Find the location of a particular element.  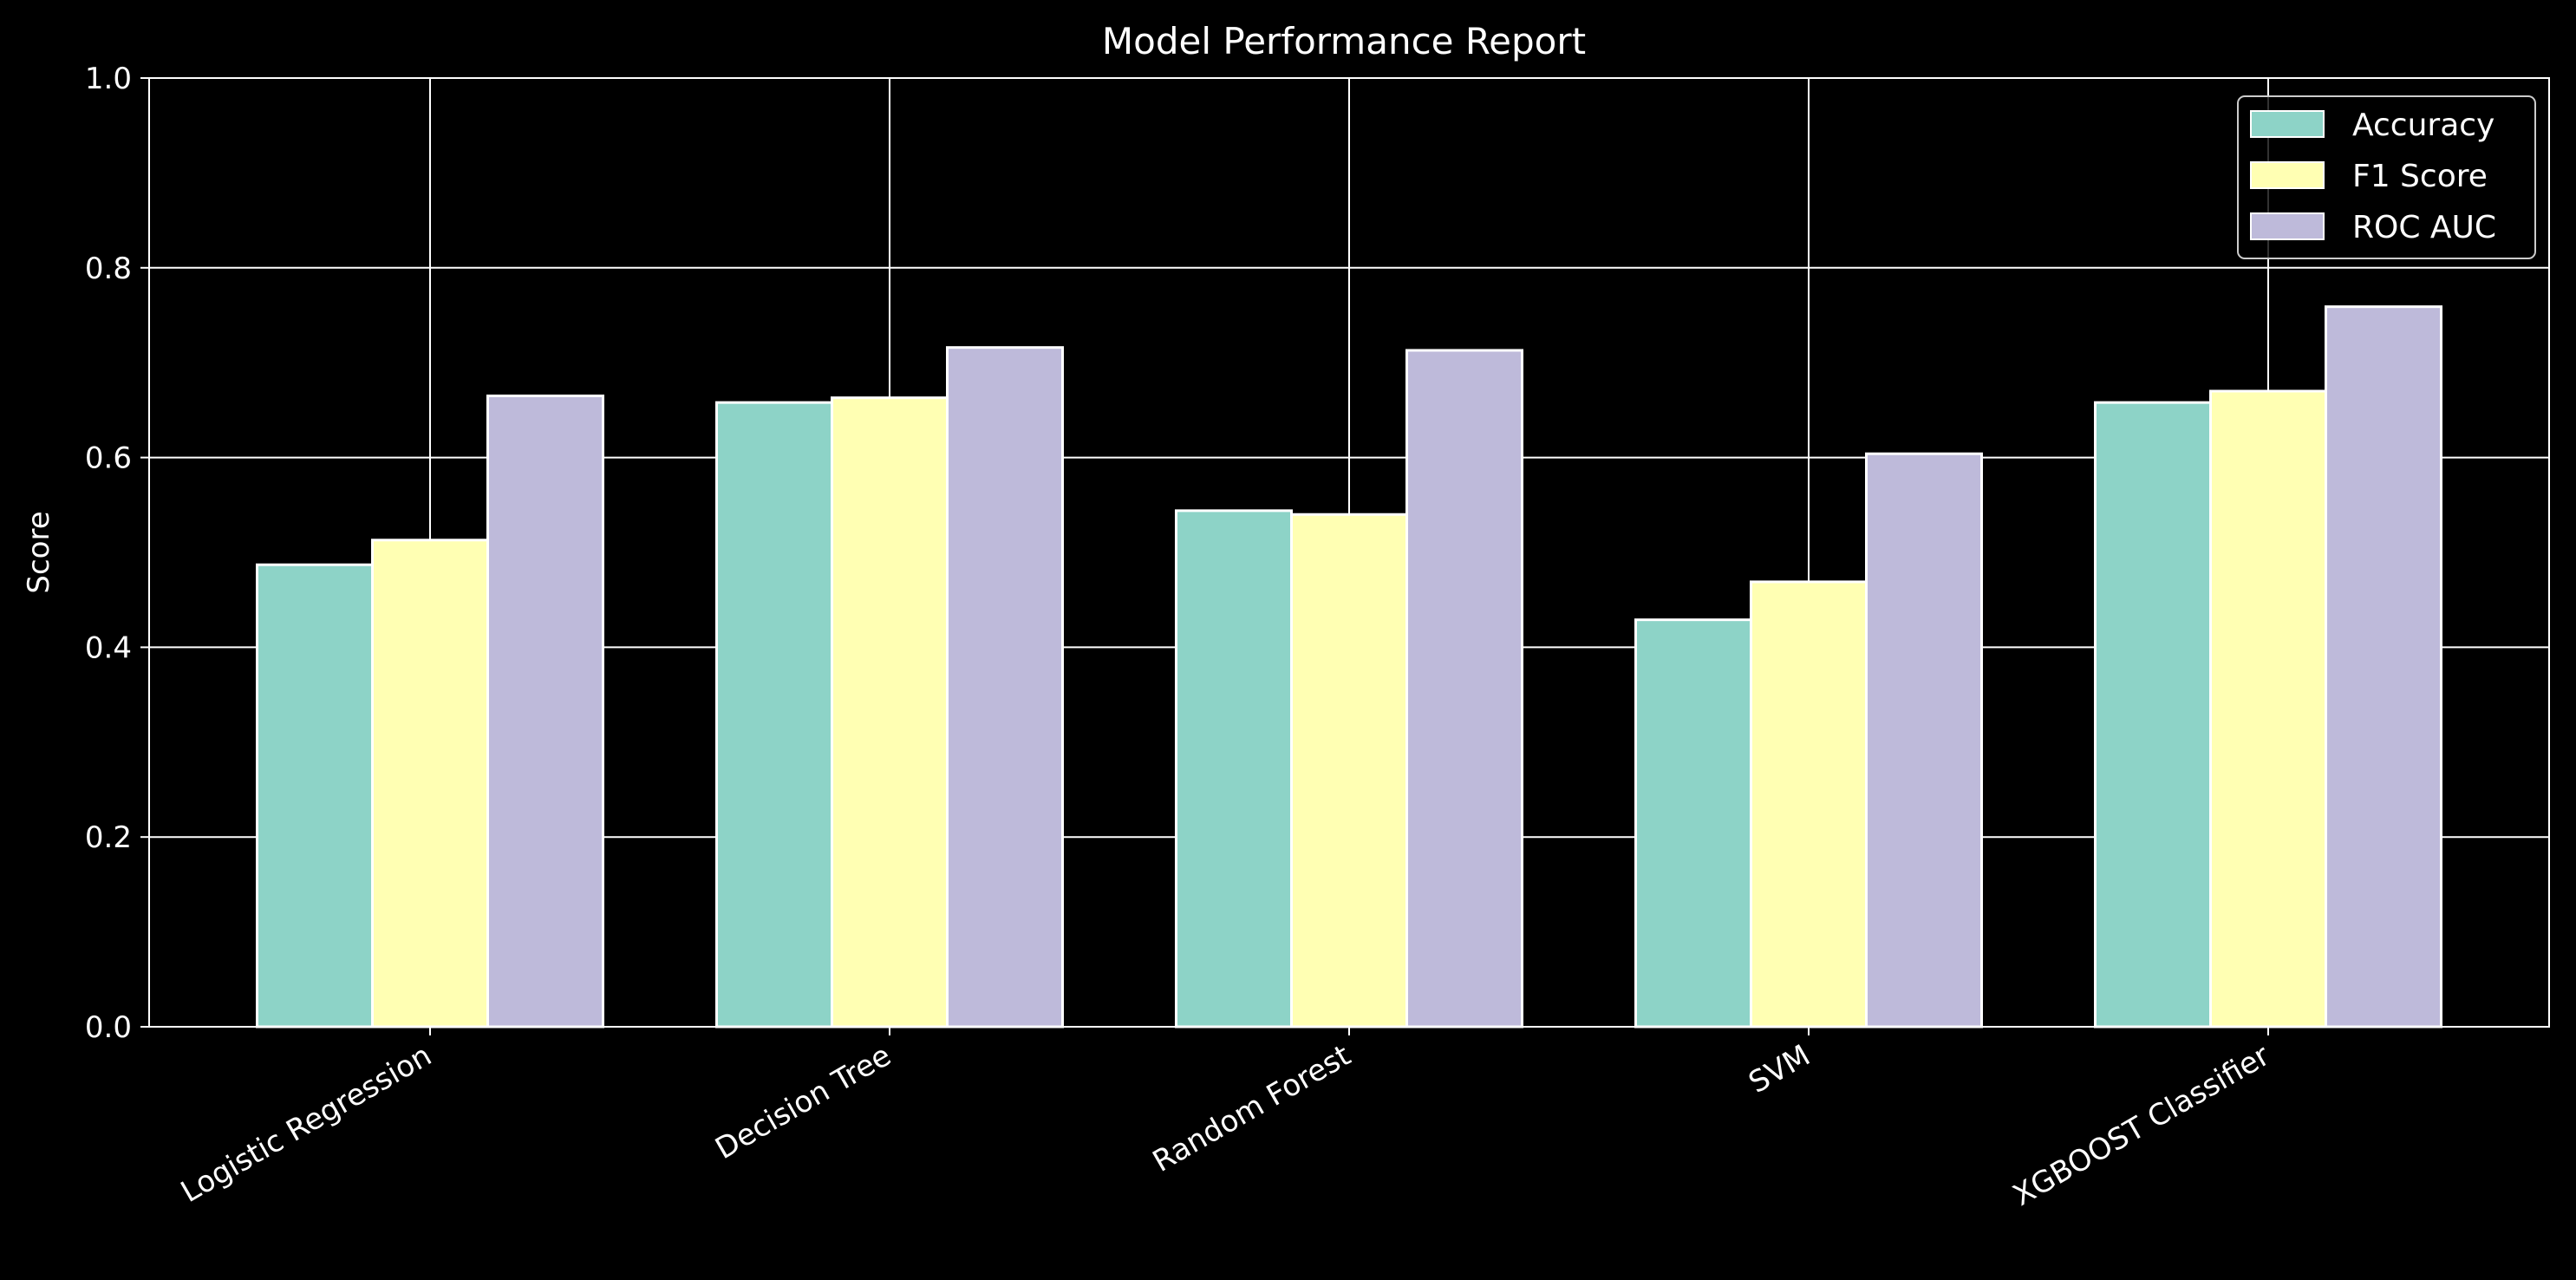

chart-title: Model Performance Report is located at coordinates (1344, 41).